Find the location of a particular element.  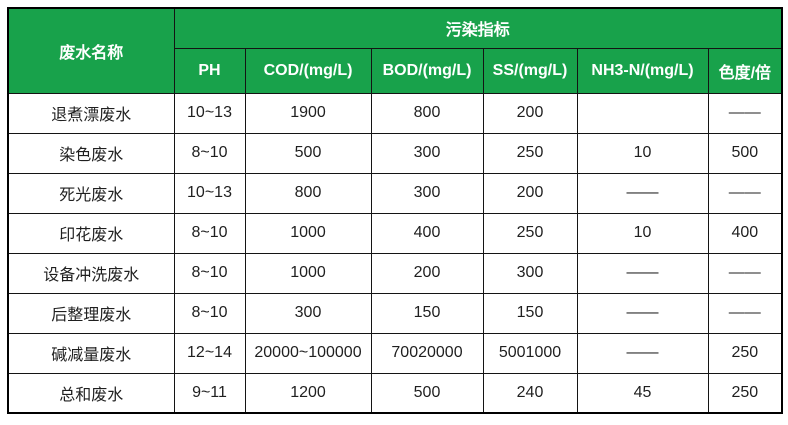

row-name-cell: 设备冲洗废水 is located at coordinates (91, 273).